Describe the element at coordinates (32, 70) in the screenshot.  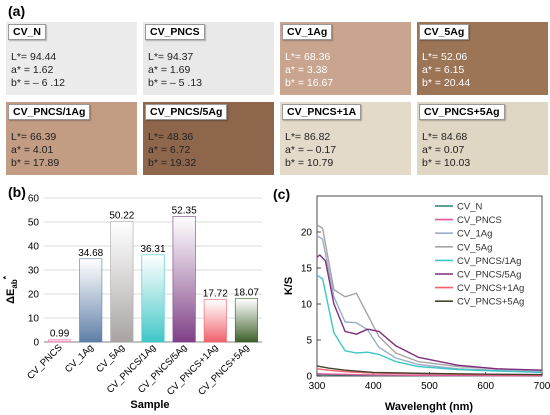
I see `swatch-a-value: a* = 1.62` at that location.